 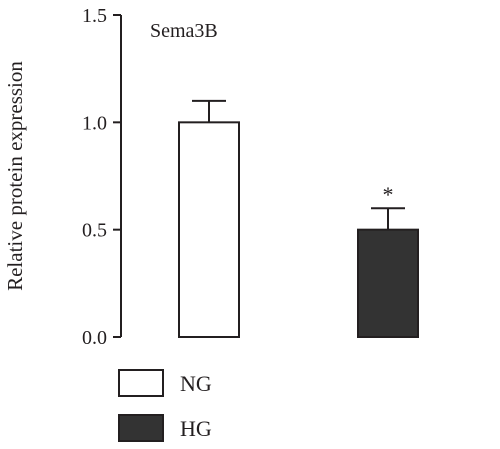 I want to click on bar-ng, so click(x=209, y=230).